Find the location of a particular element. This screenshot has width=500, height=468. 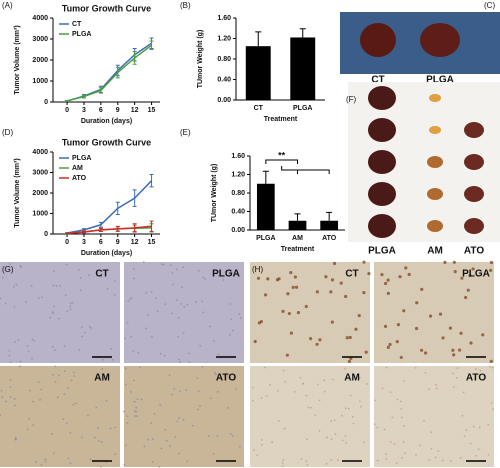

y-tick-label: 1000 is located at coordinates (40, 81).